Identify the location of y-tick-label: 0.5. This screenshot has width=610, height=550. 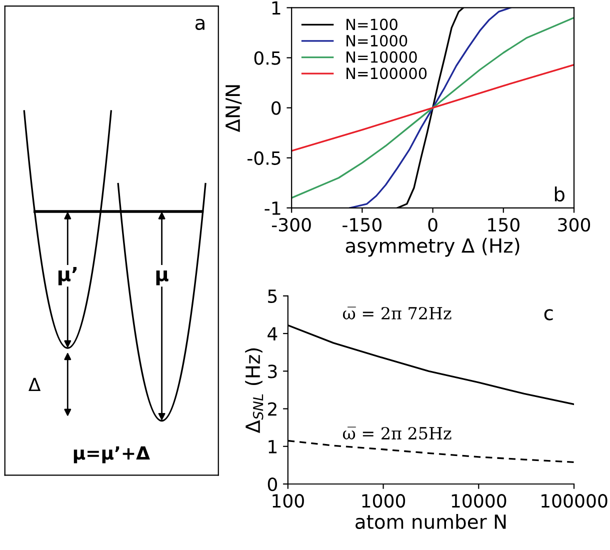
(267, 58).